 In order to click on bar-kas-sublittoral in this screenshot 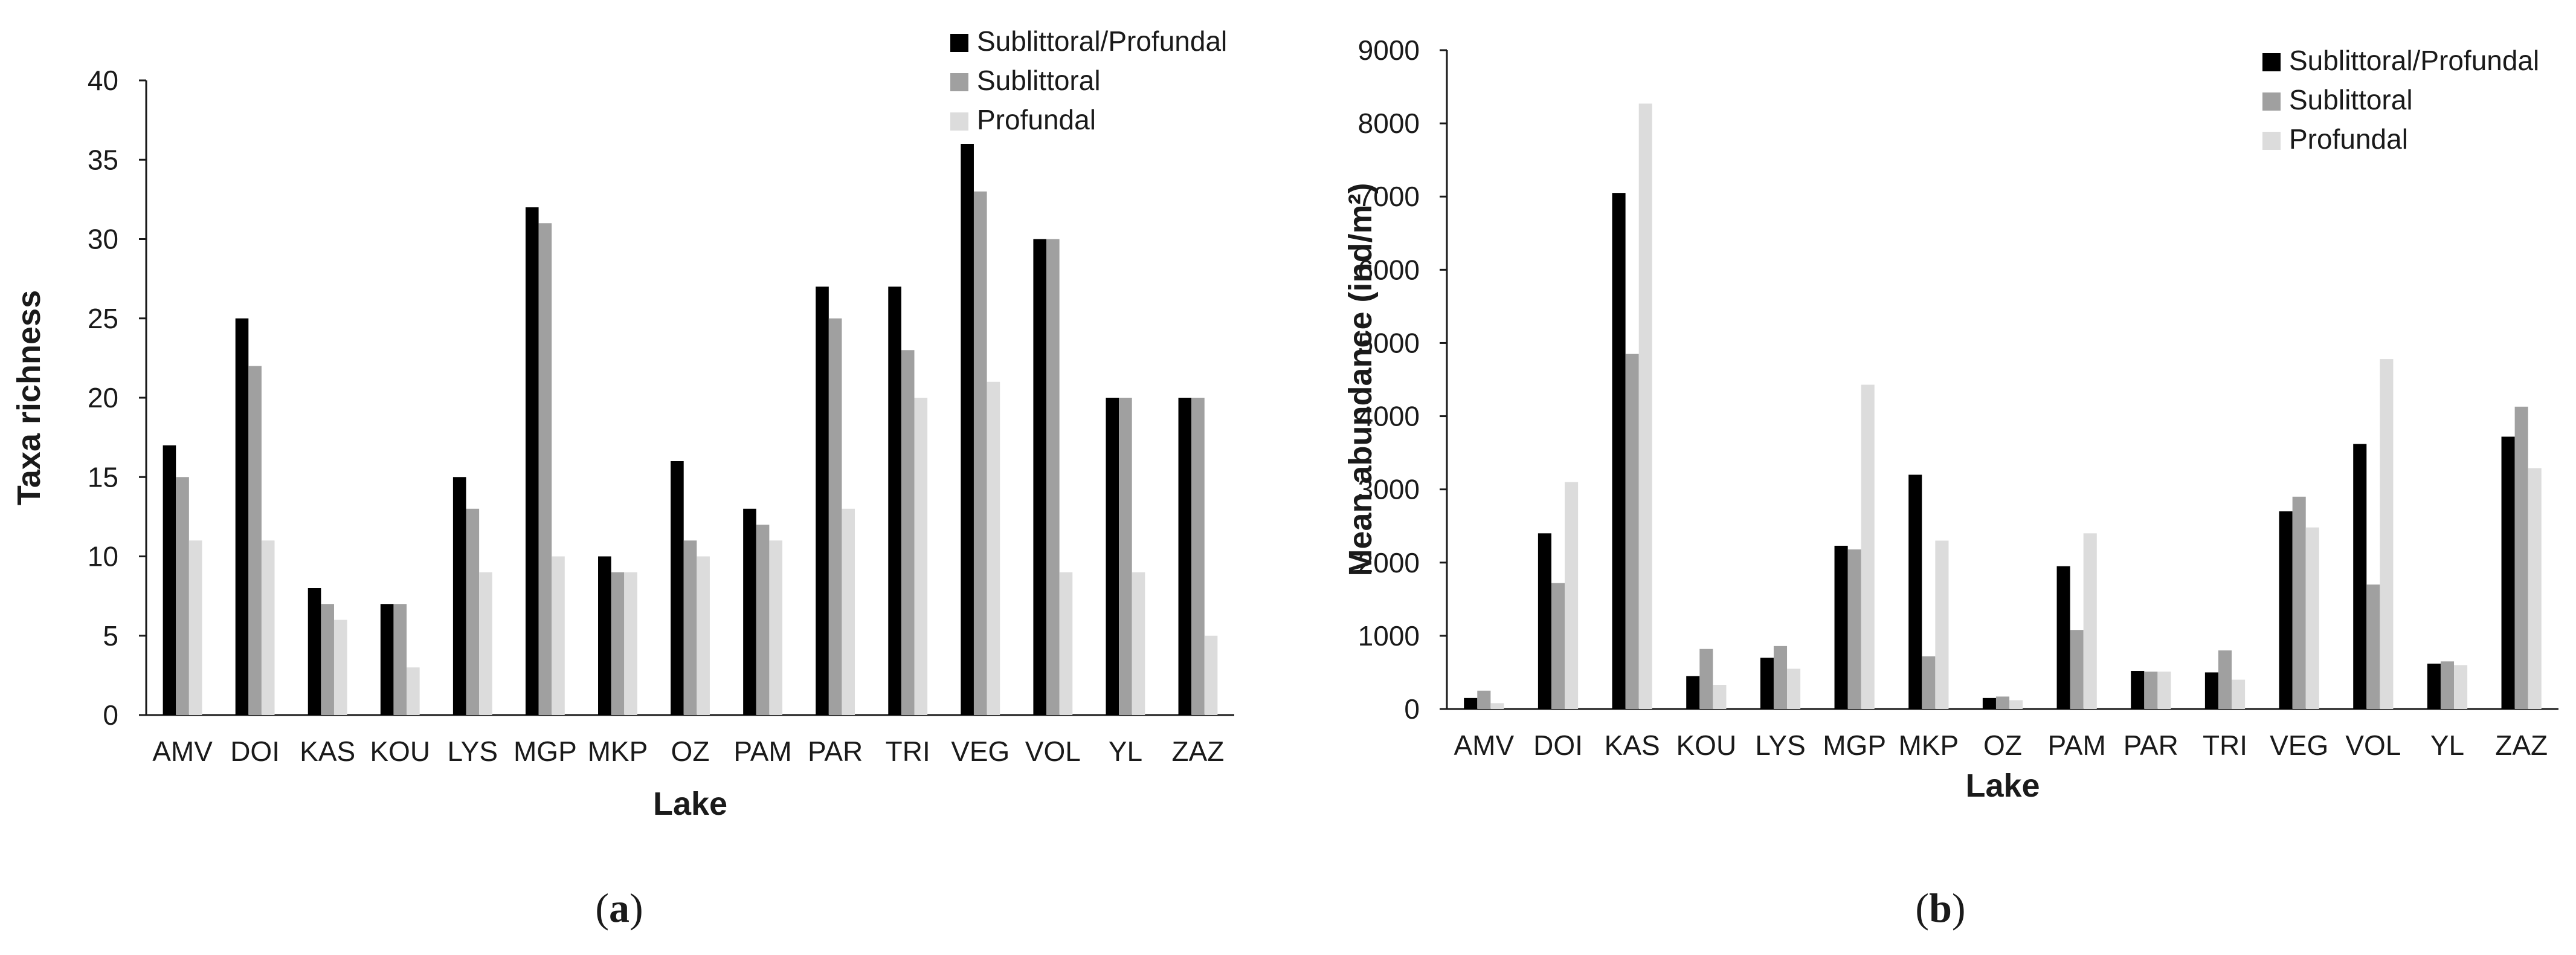, I will do `click(327, 659)`.